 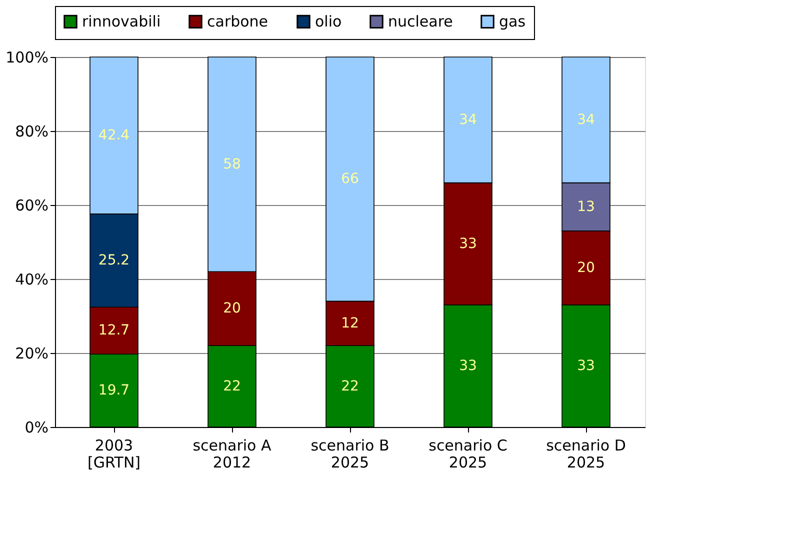 I want to click on y-tick-label: 20%, so click(x=31, y=353).